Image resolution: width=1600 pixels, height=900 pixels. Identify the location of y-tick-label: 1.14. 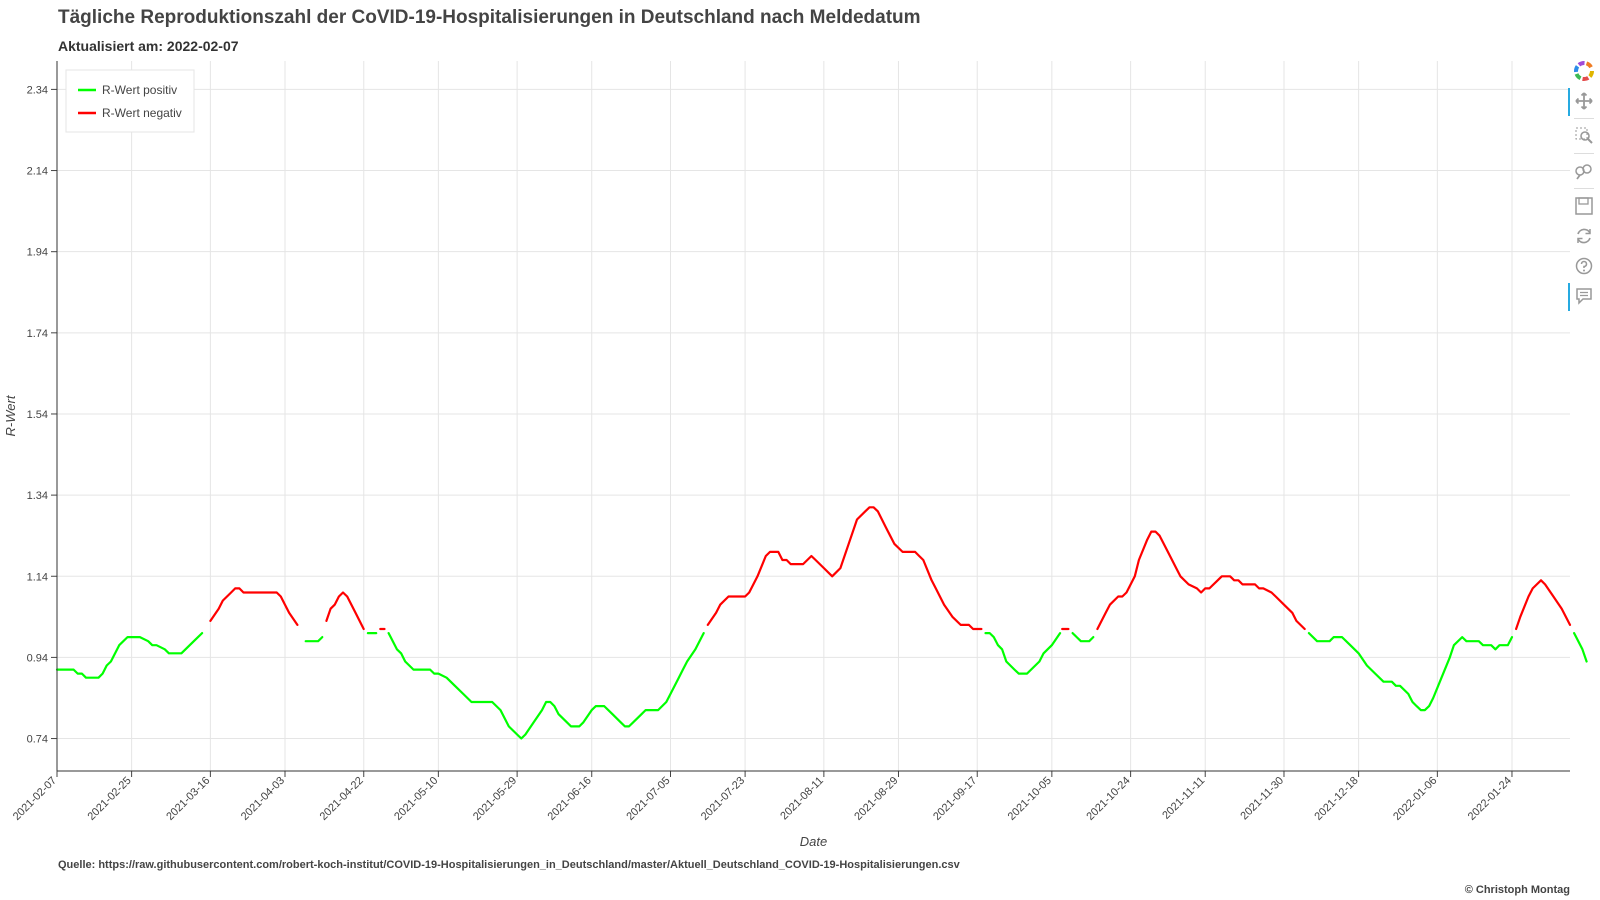
(37, 577).